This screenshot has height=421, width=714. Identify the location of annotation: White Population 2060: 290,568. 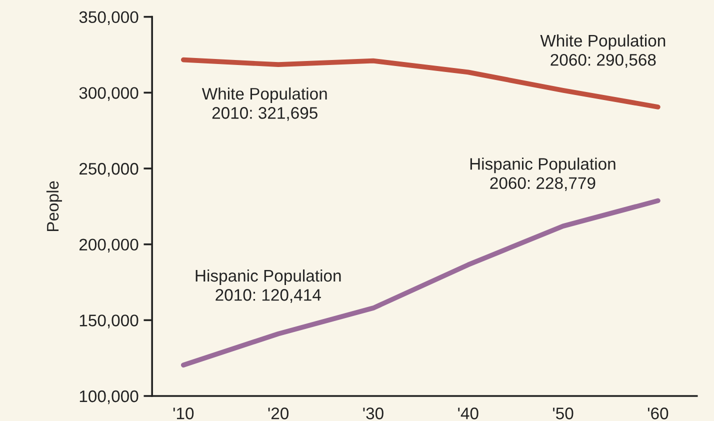
(603, 51).